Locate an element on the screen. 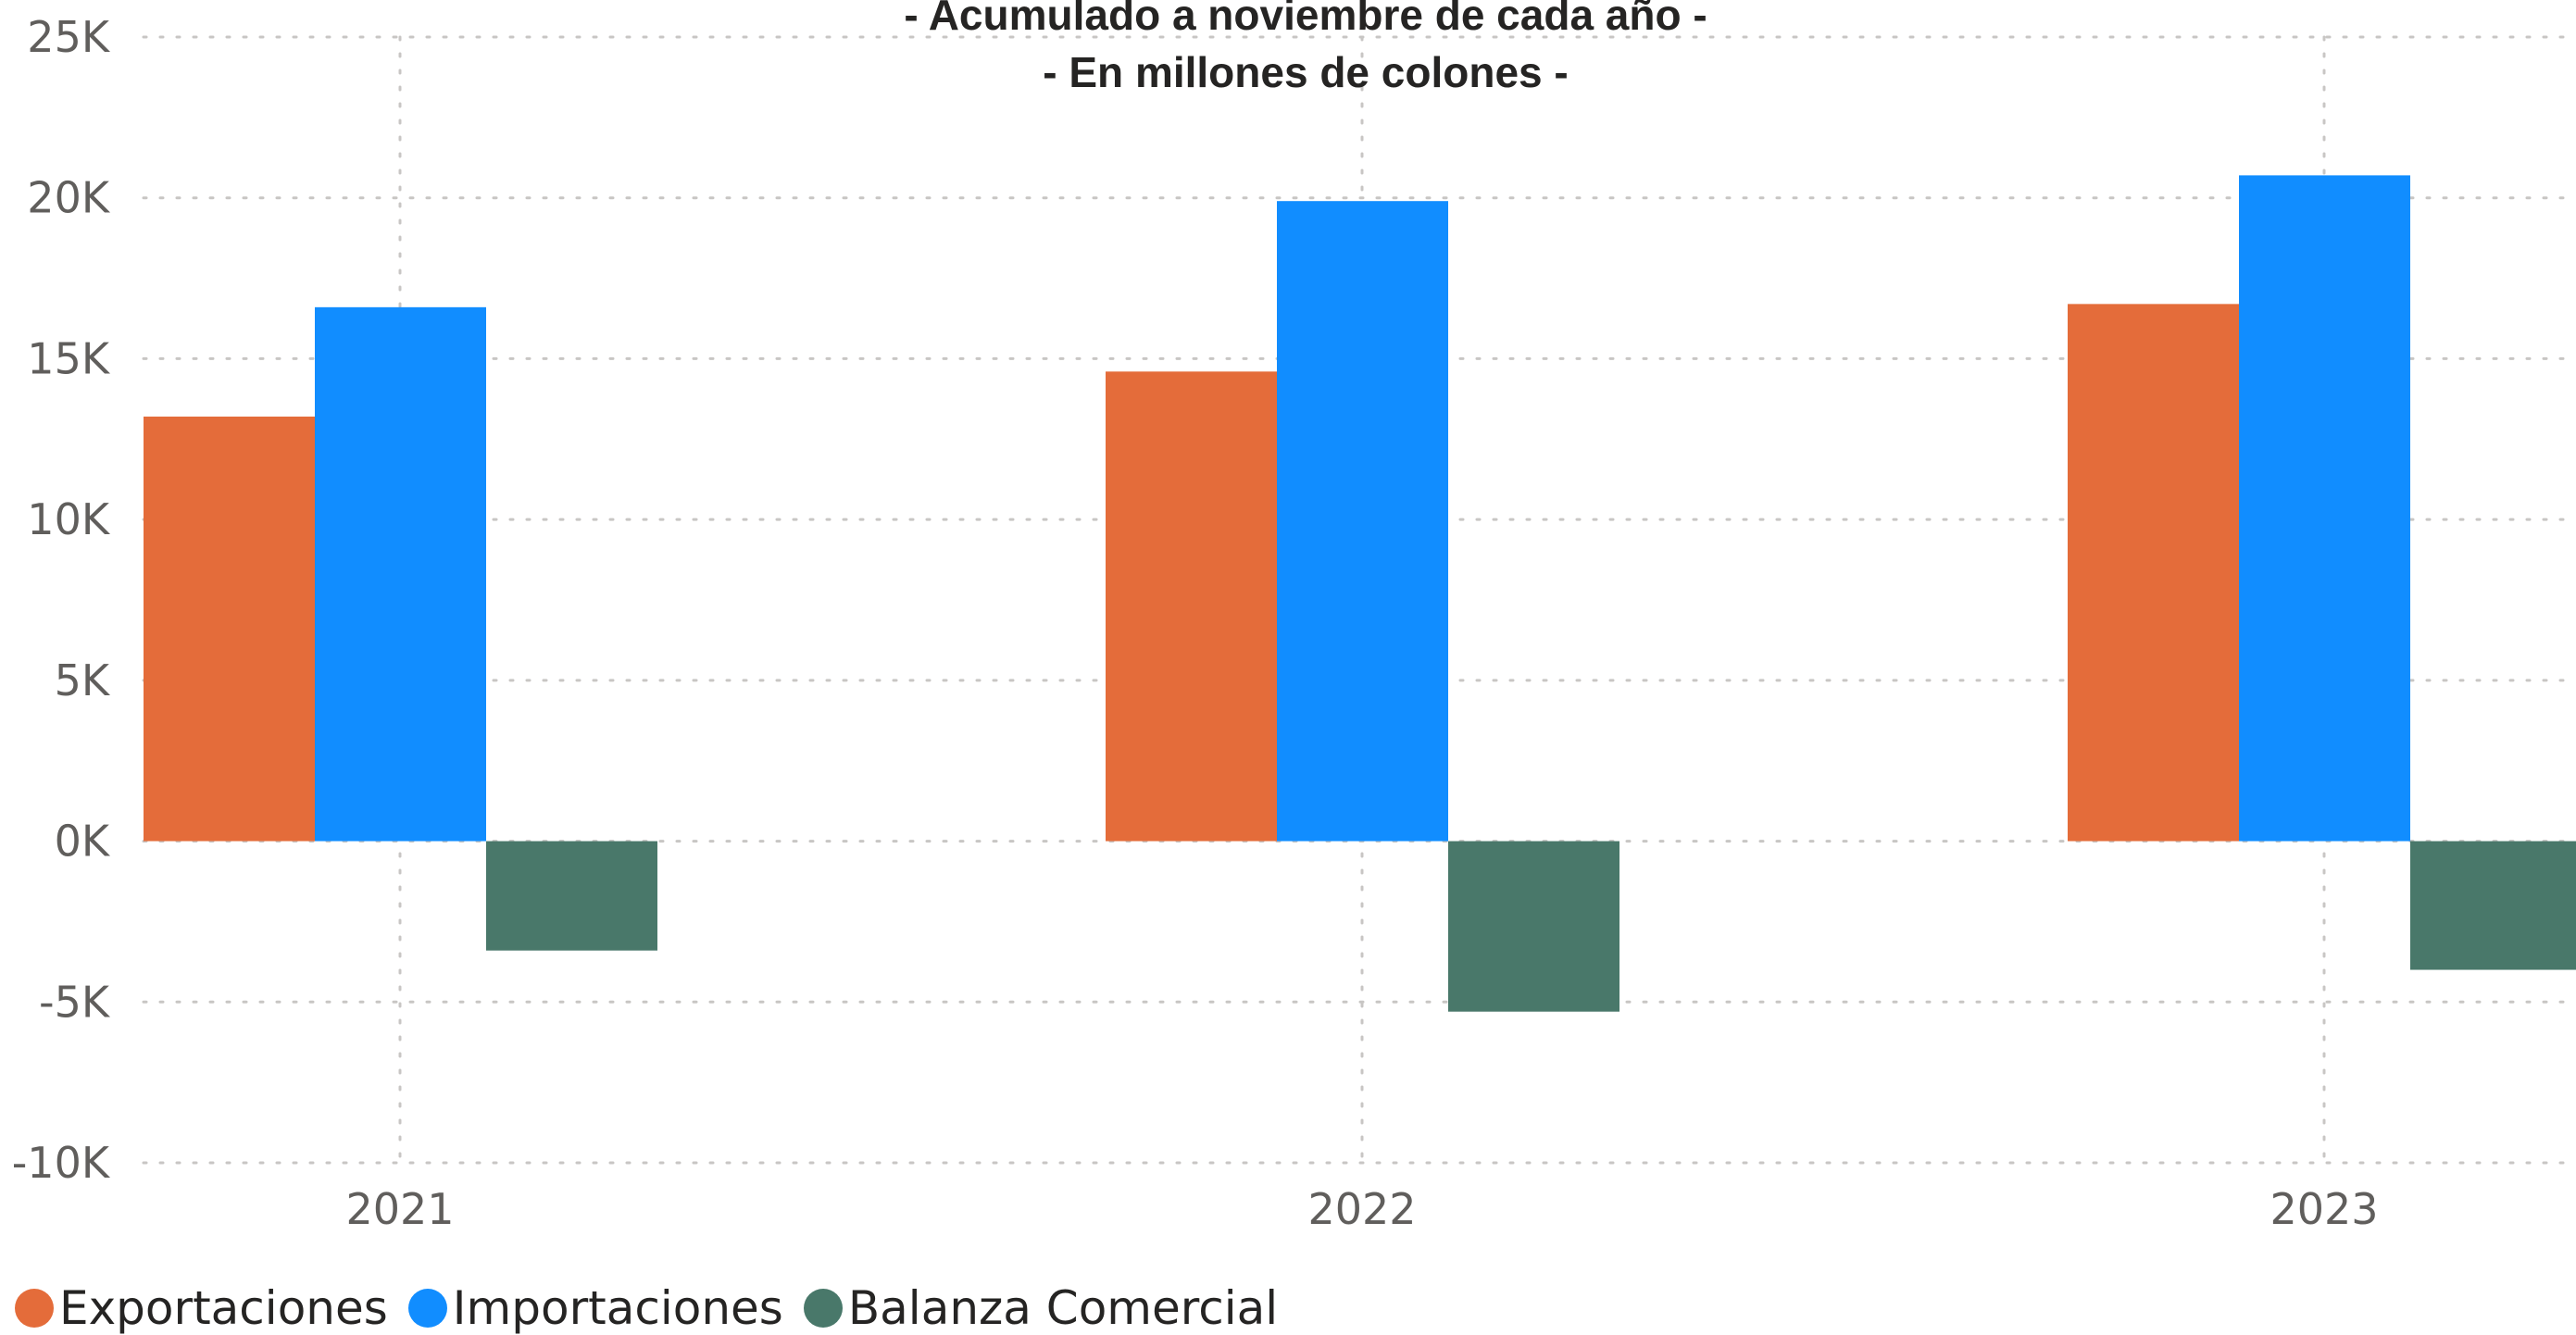 This screenshot has height=1335, width=2576. chart-title-line-1: - Acumulado a noviembre de cada año - is located at coordinates (1305, 20).